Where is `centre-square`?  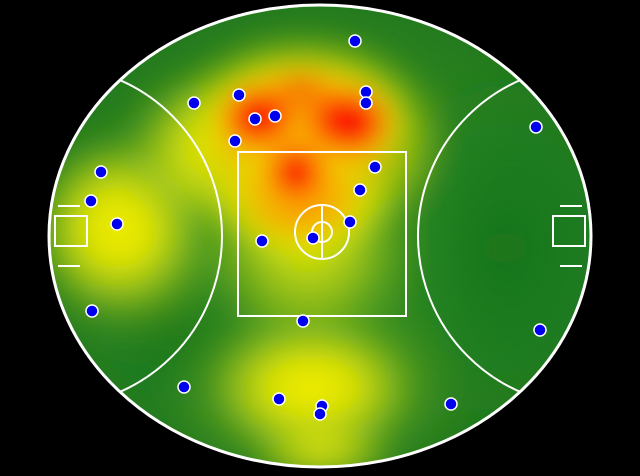 centre-square is located at coordinates (322, 234).